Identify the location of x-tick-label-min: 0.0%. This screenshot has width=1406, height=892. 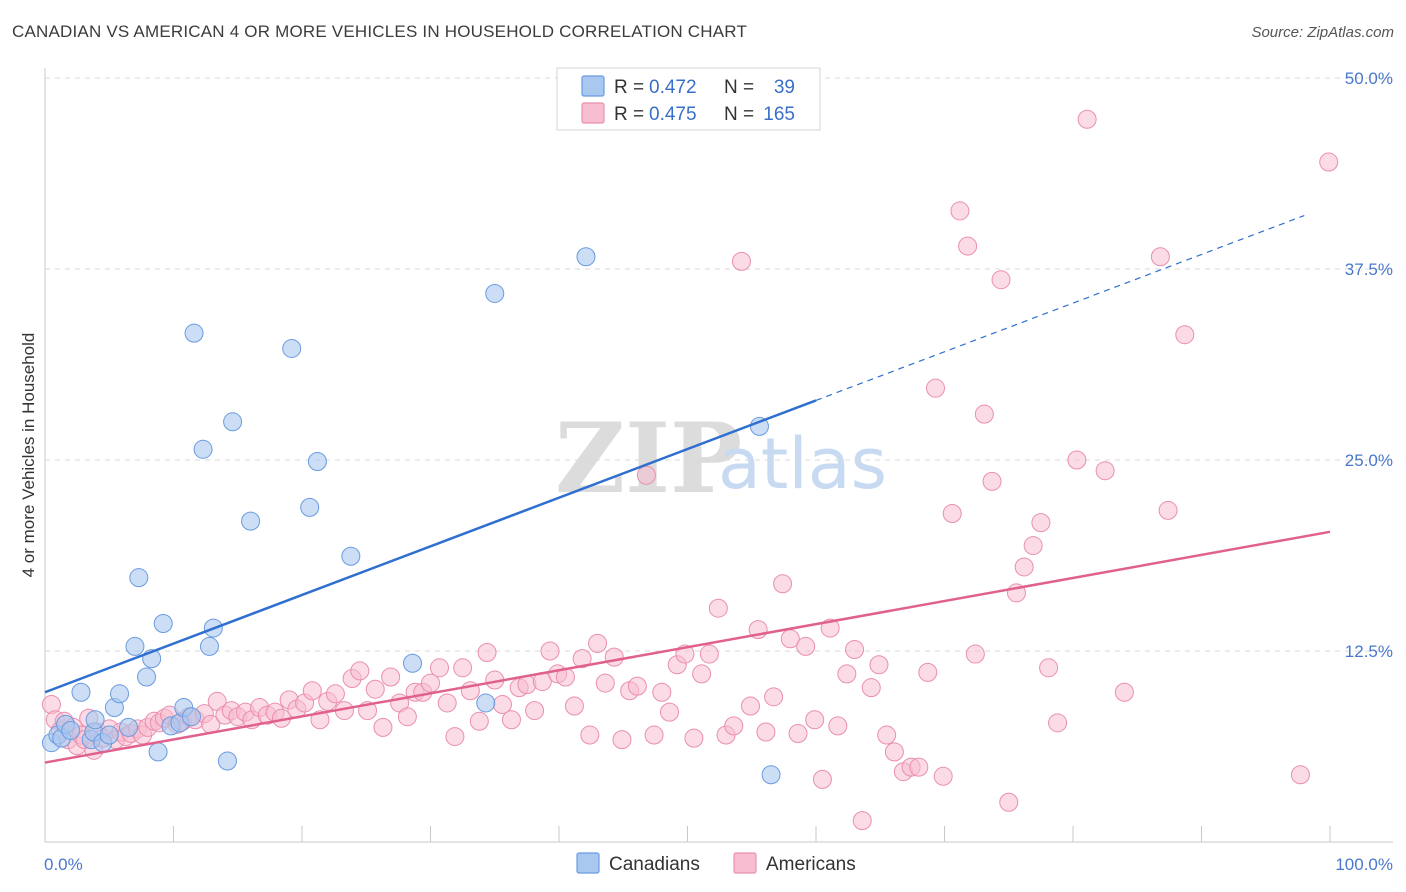
(63, 864).